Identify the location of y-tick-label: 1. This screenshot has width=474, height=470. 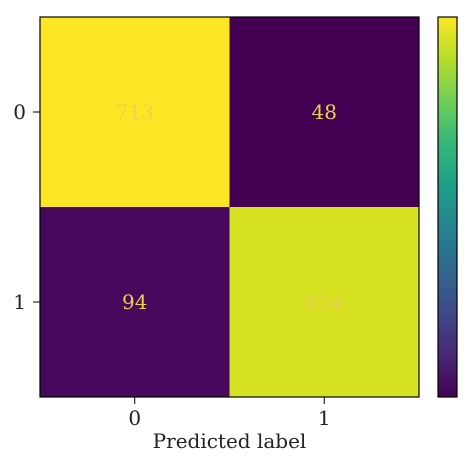
(19, 302).